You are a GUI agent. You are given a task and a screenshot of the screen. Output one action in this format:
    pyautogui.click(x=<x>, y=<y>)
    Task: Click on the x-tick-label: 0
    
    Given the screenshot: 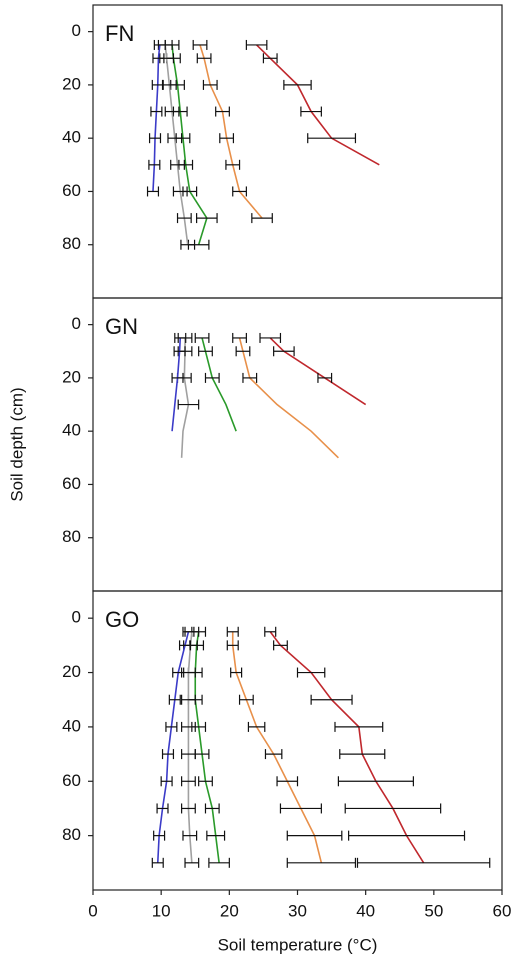 What is the action you would take?
    pyautogui.click(x=92, y=910)
    